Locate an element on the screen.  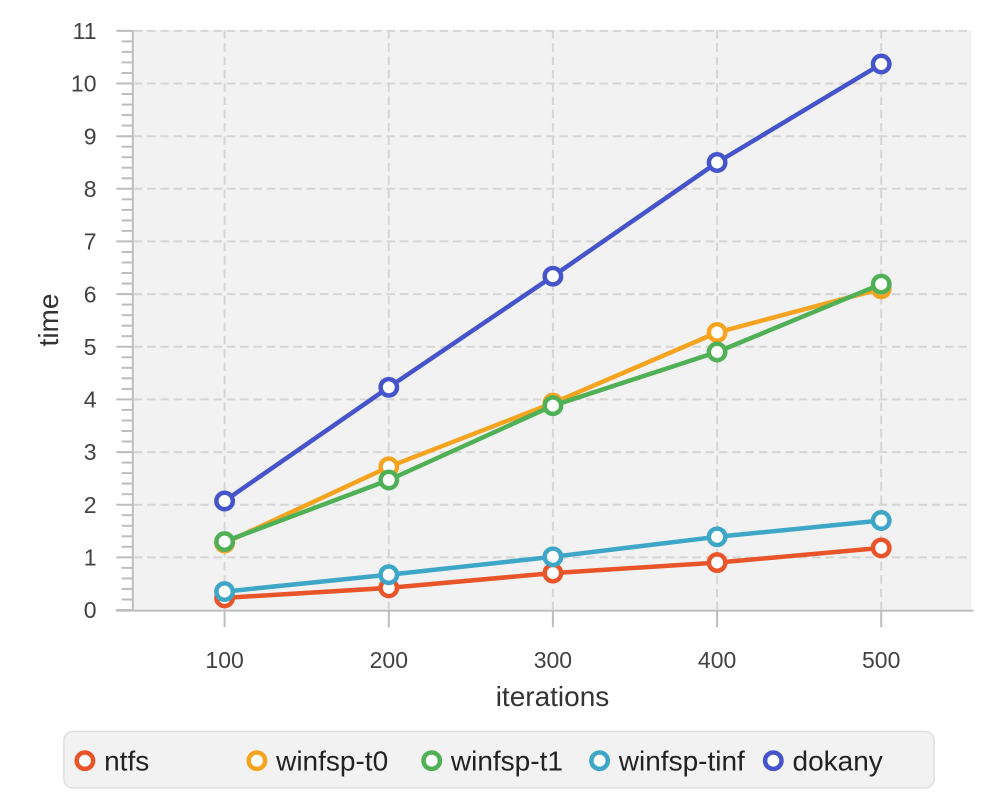
svg-text: 0 is located at coordinates (90, 610).